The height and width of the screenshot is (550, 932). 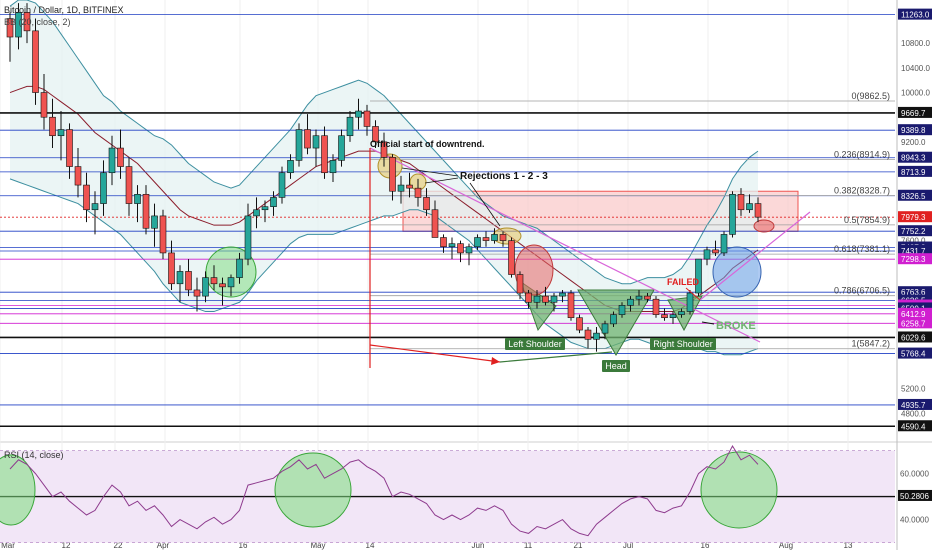 What do you see at coordinates (755, 256) in the screenshot?
I see `ascending-trend-line` at bounding box center [755, 256].